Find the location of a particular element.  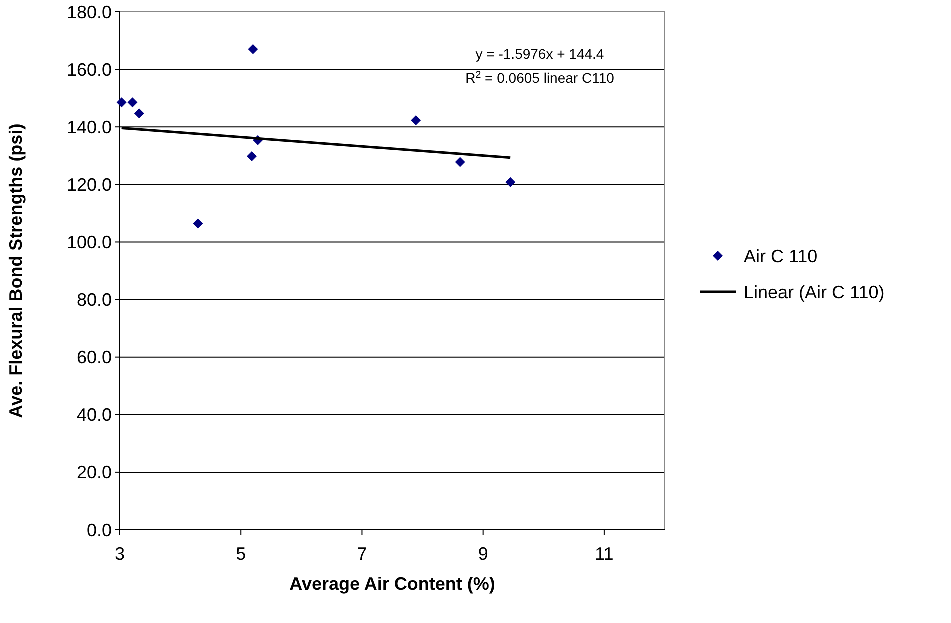

y-tick-label: 20.0 is located at coordinates (94, 472).